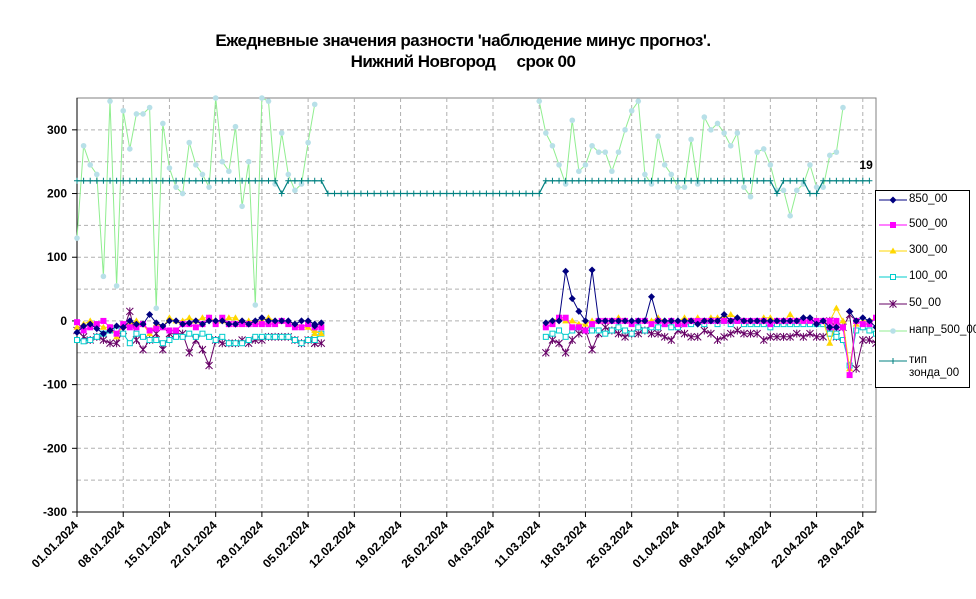 This screenshot has width=976, height=599. What do you see at coordinates (55, 448) in the screenshot?
I see `y-tick-label: -200` at bounding box center [55, 448].